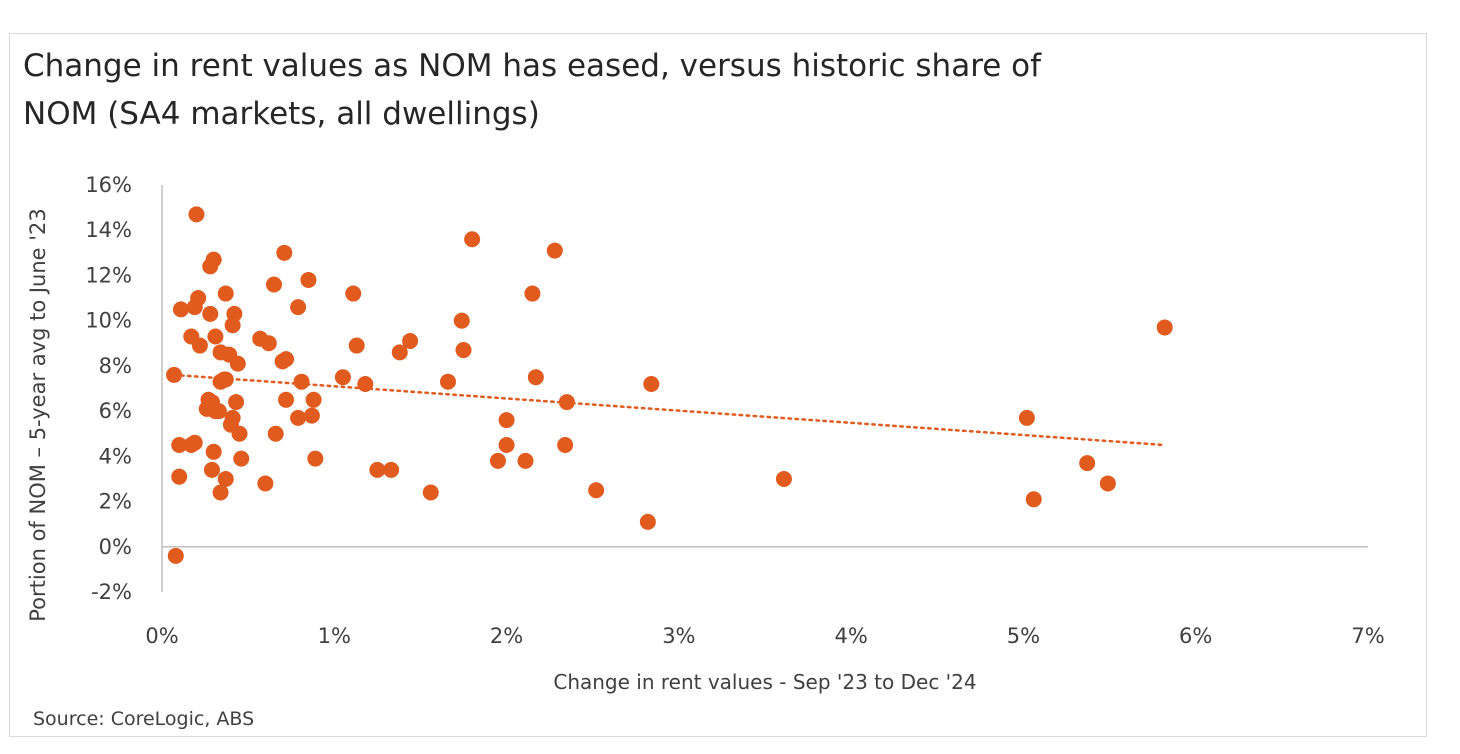 The width and height of the screenshot is (1460, 754). Describe the element at coordinates (765, 597) in the screenshot. I see `x-axis: 0% 1% 2% 3% 4% 5% 6% 7%` at that location.